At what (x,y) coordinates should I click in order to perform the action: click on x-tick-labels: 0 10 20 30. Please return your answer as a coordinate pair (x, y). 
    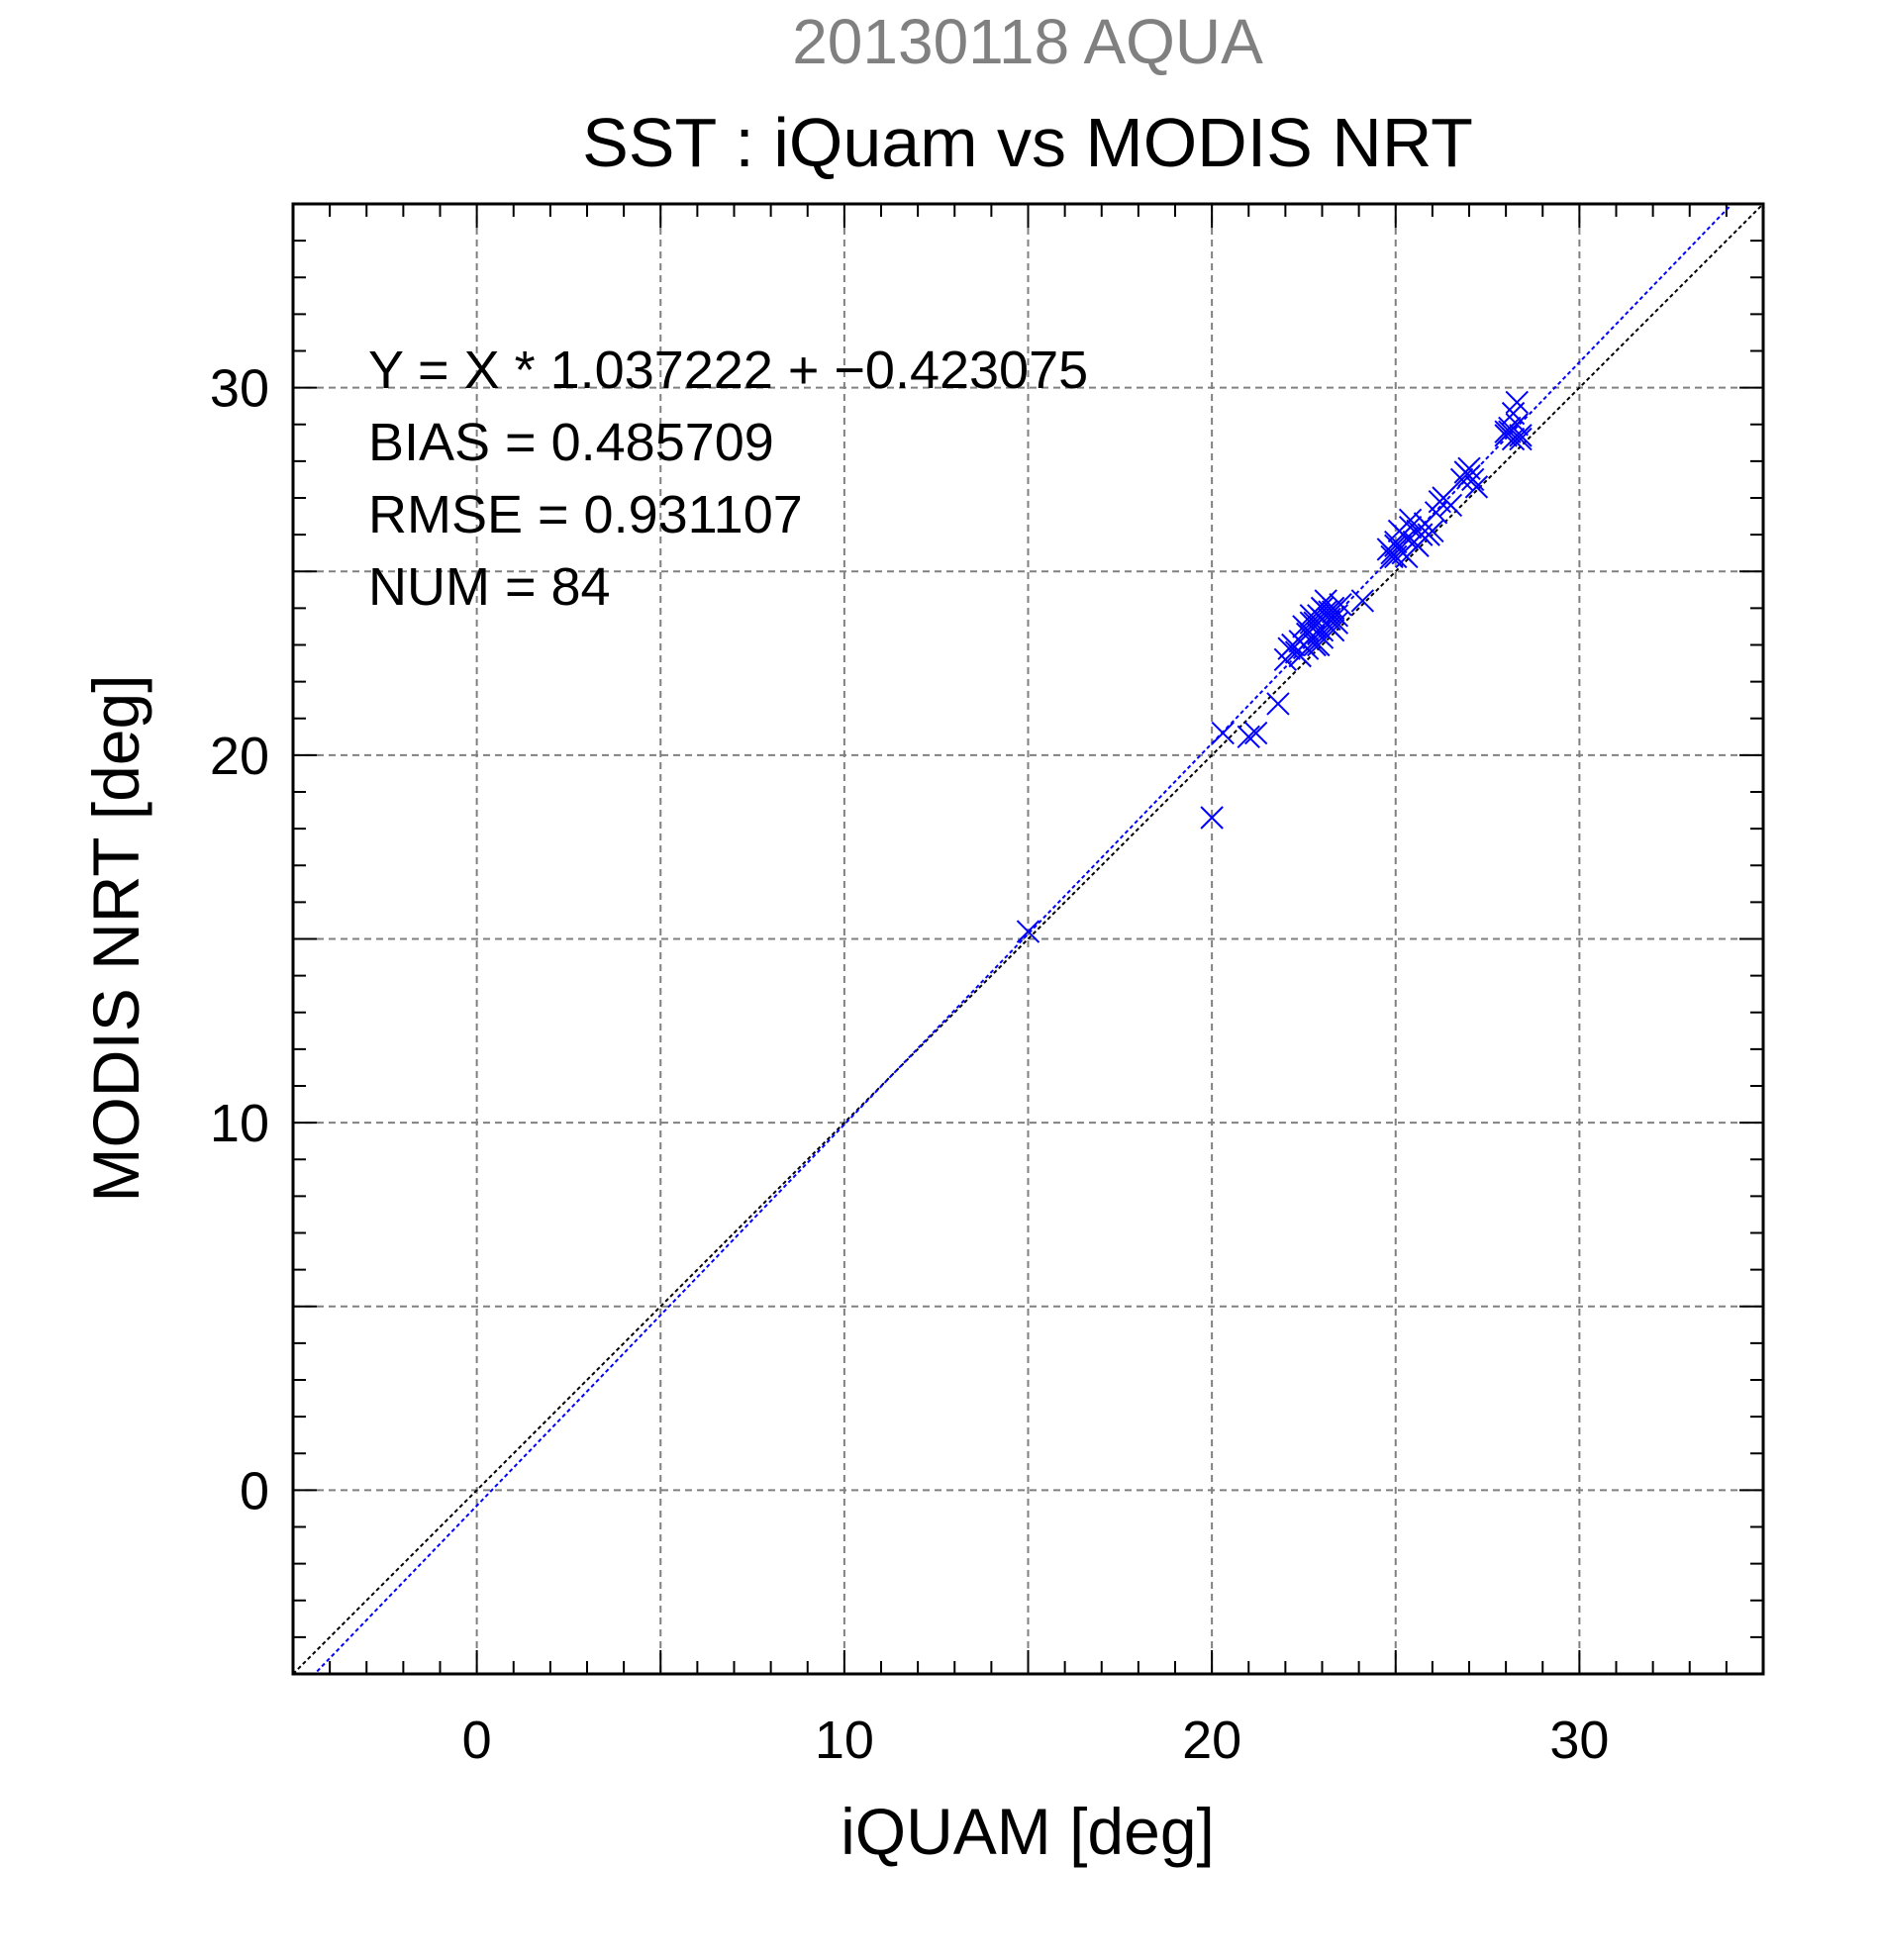
    Looking at the image, I should click on (1036, 1740).